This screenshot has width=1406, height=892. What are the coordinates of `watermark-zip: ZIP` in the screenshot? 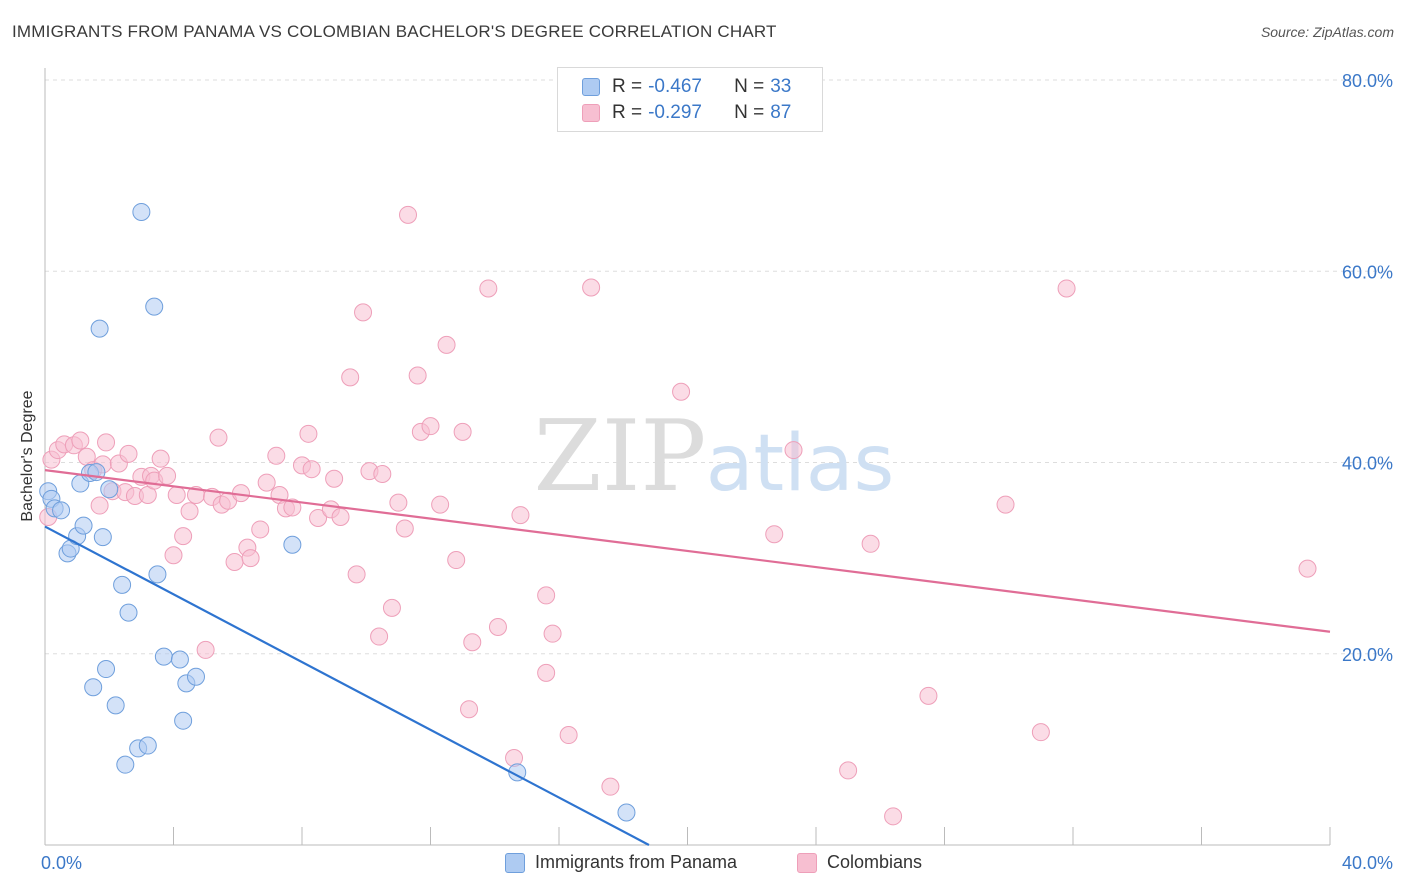 It's located at (620, 457).